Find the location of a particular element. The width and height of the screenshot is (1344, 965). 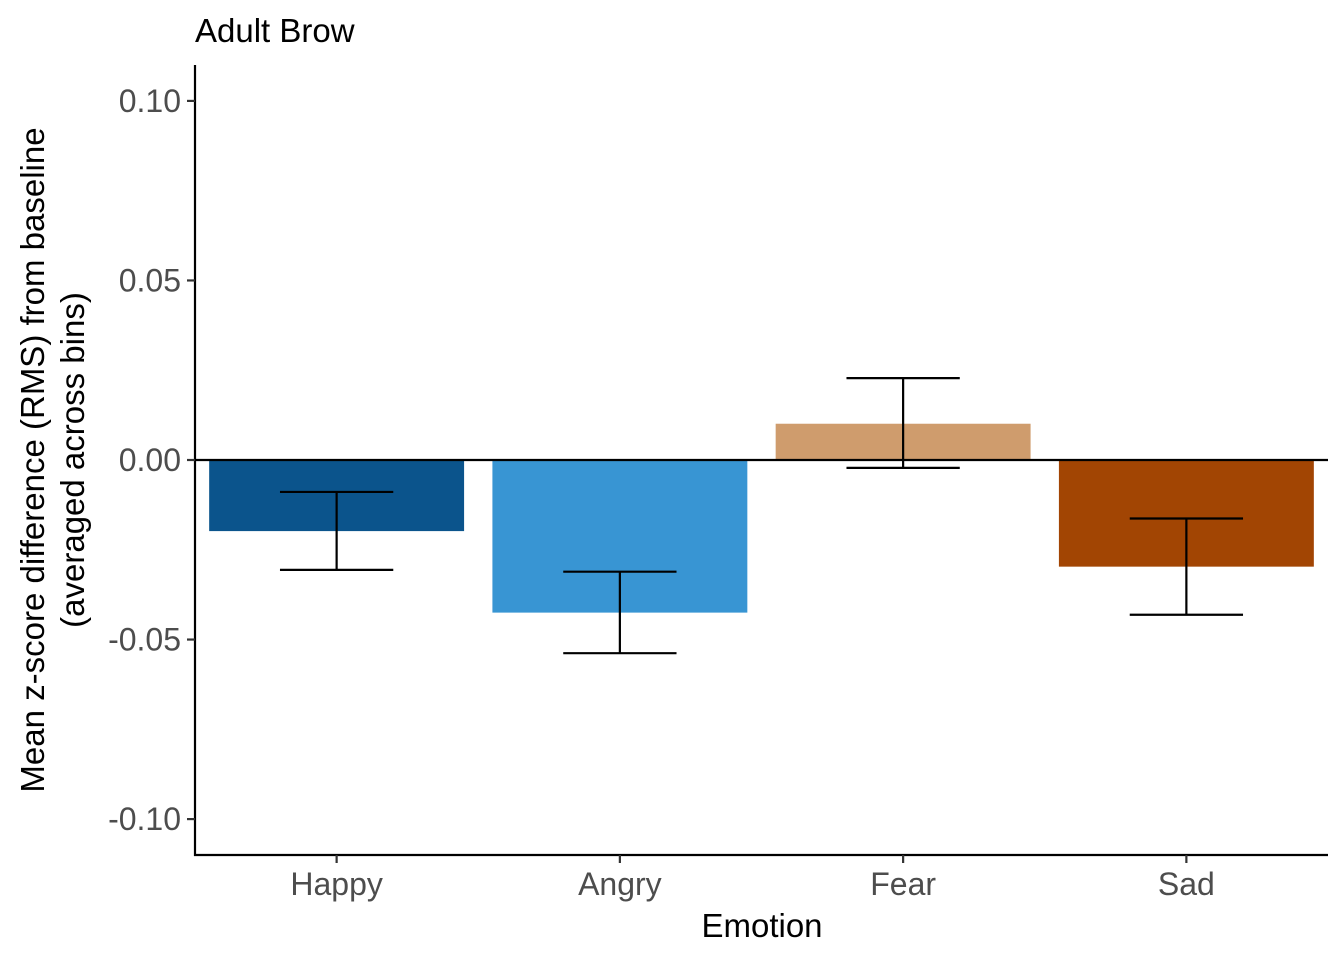

x-axis-title: Emotion is located at coordinates (761, 925).